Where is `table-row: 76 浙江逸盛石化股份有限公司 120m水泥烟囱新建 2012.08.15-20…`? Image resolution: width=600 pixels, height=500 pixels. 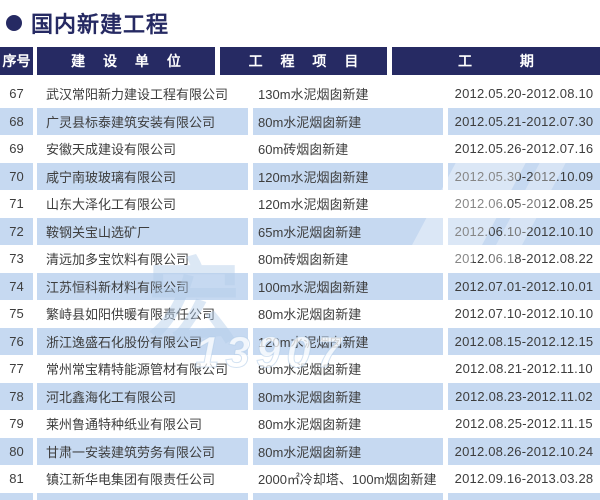 table-row: 76 浙江逸盛石化股份有限公司 120m水泥烟囱新建 2012.08.15-20… is located at coordinates (300, 341).